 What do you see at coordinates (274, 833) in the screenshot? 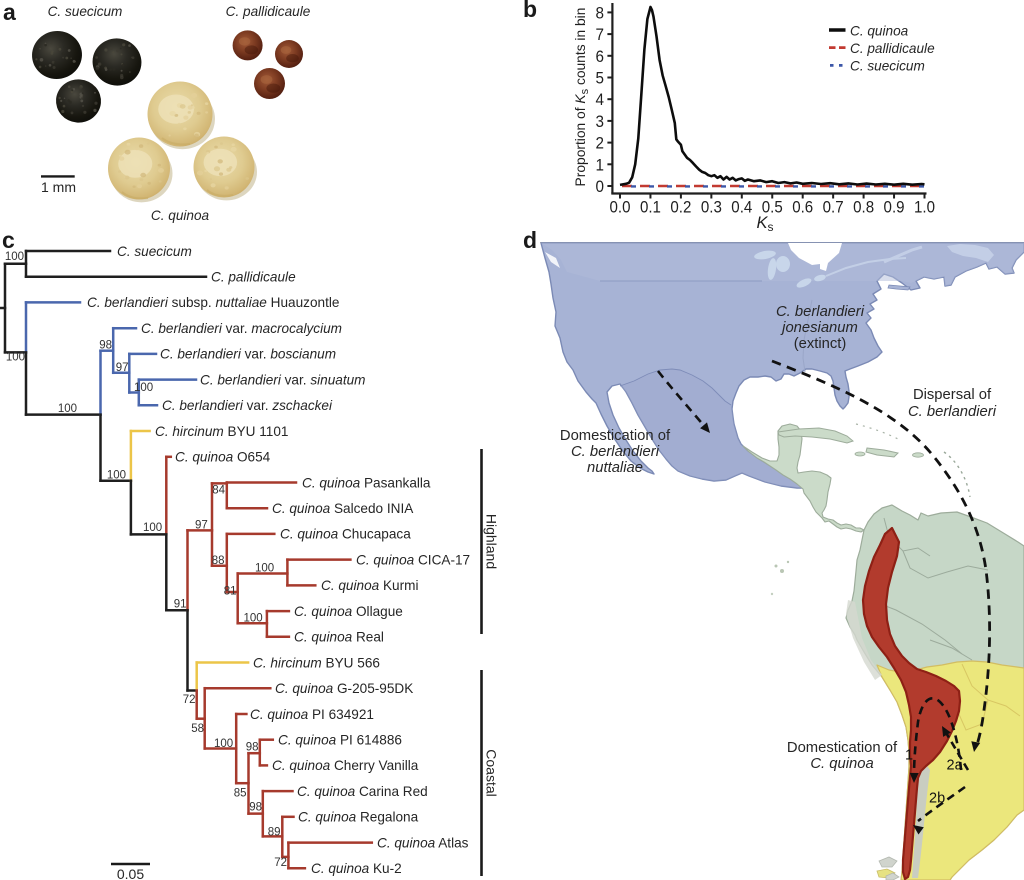
I see `svg-text: 89` at bounding box center [274, 833].